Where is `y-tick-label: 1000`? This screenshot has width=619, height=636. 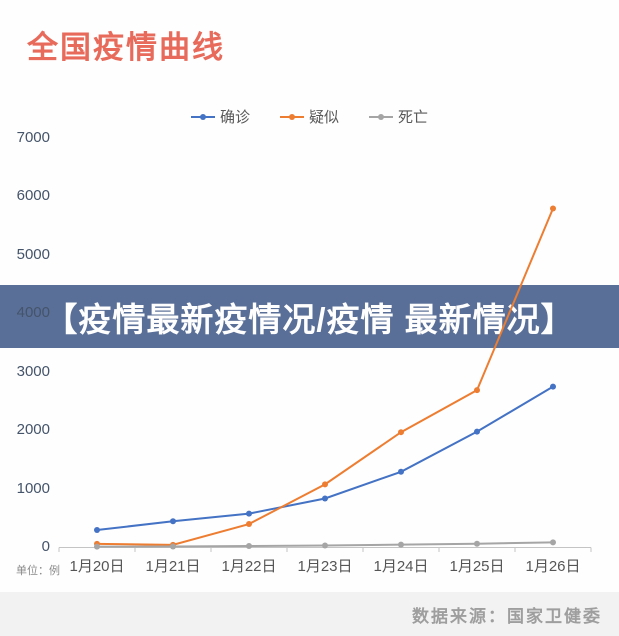 y-tick-label: 1000 is located at coordinates (33, 488).